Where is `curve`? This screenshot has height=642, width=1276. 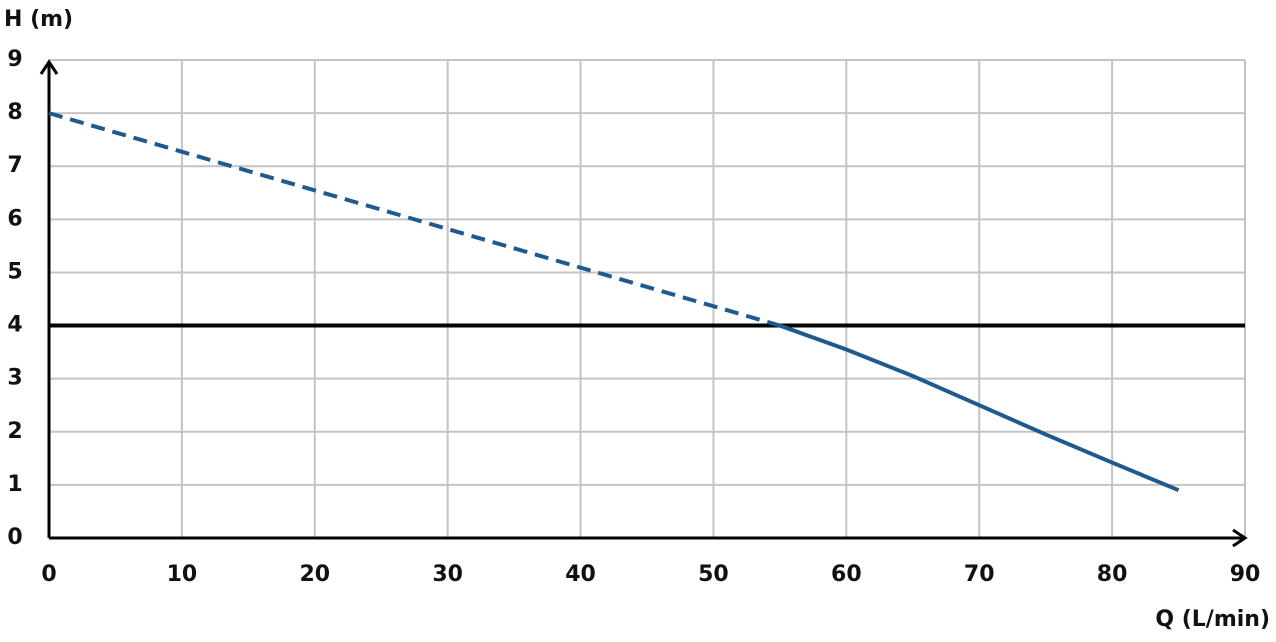 curve is located at coordinates (979, 408).